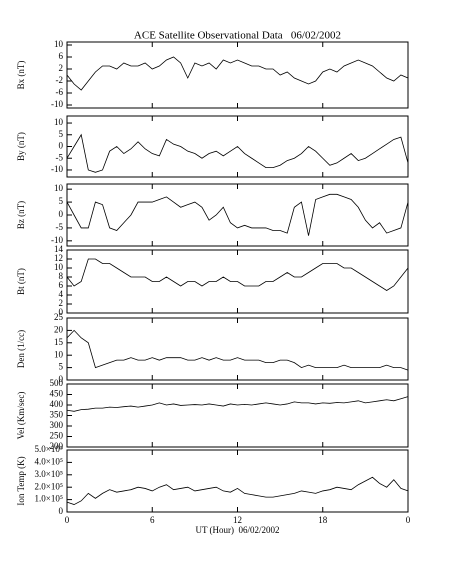  I want to click on y-tick-label: 20, so click(59, 329).